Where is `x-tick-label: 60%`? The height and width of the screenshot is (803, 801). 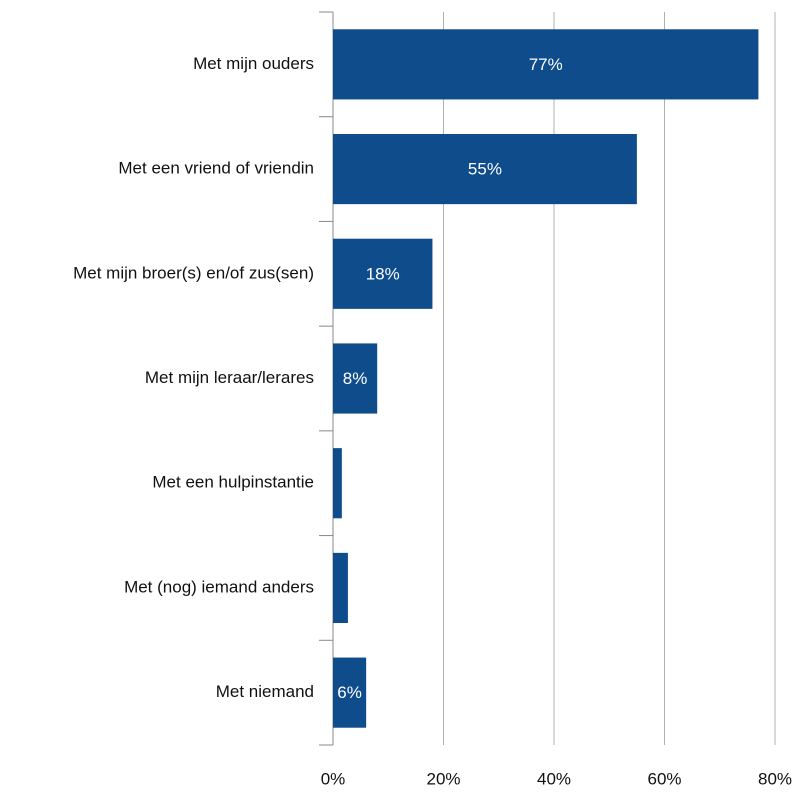
x-tick-label: 60% is located at coordinates (664, 778).